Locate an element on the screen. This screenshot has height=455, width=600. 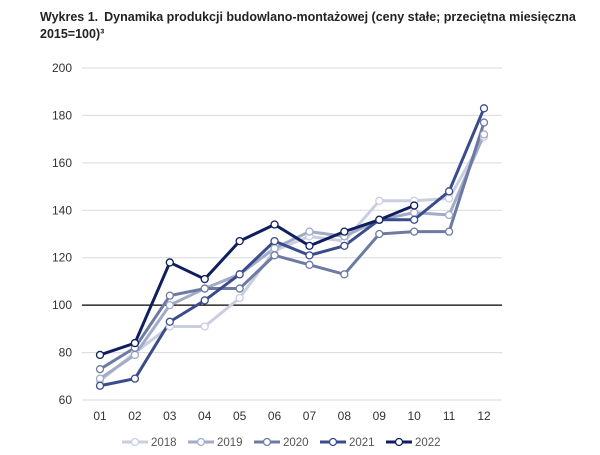
x-tick-label: 04 is located at coordinates (205, 416).